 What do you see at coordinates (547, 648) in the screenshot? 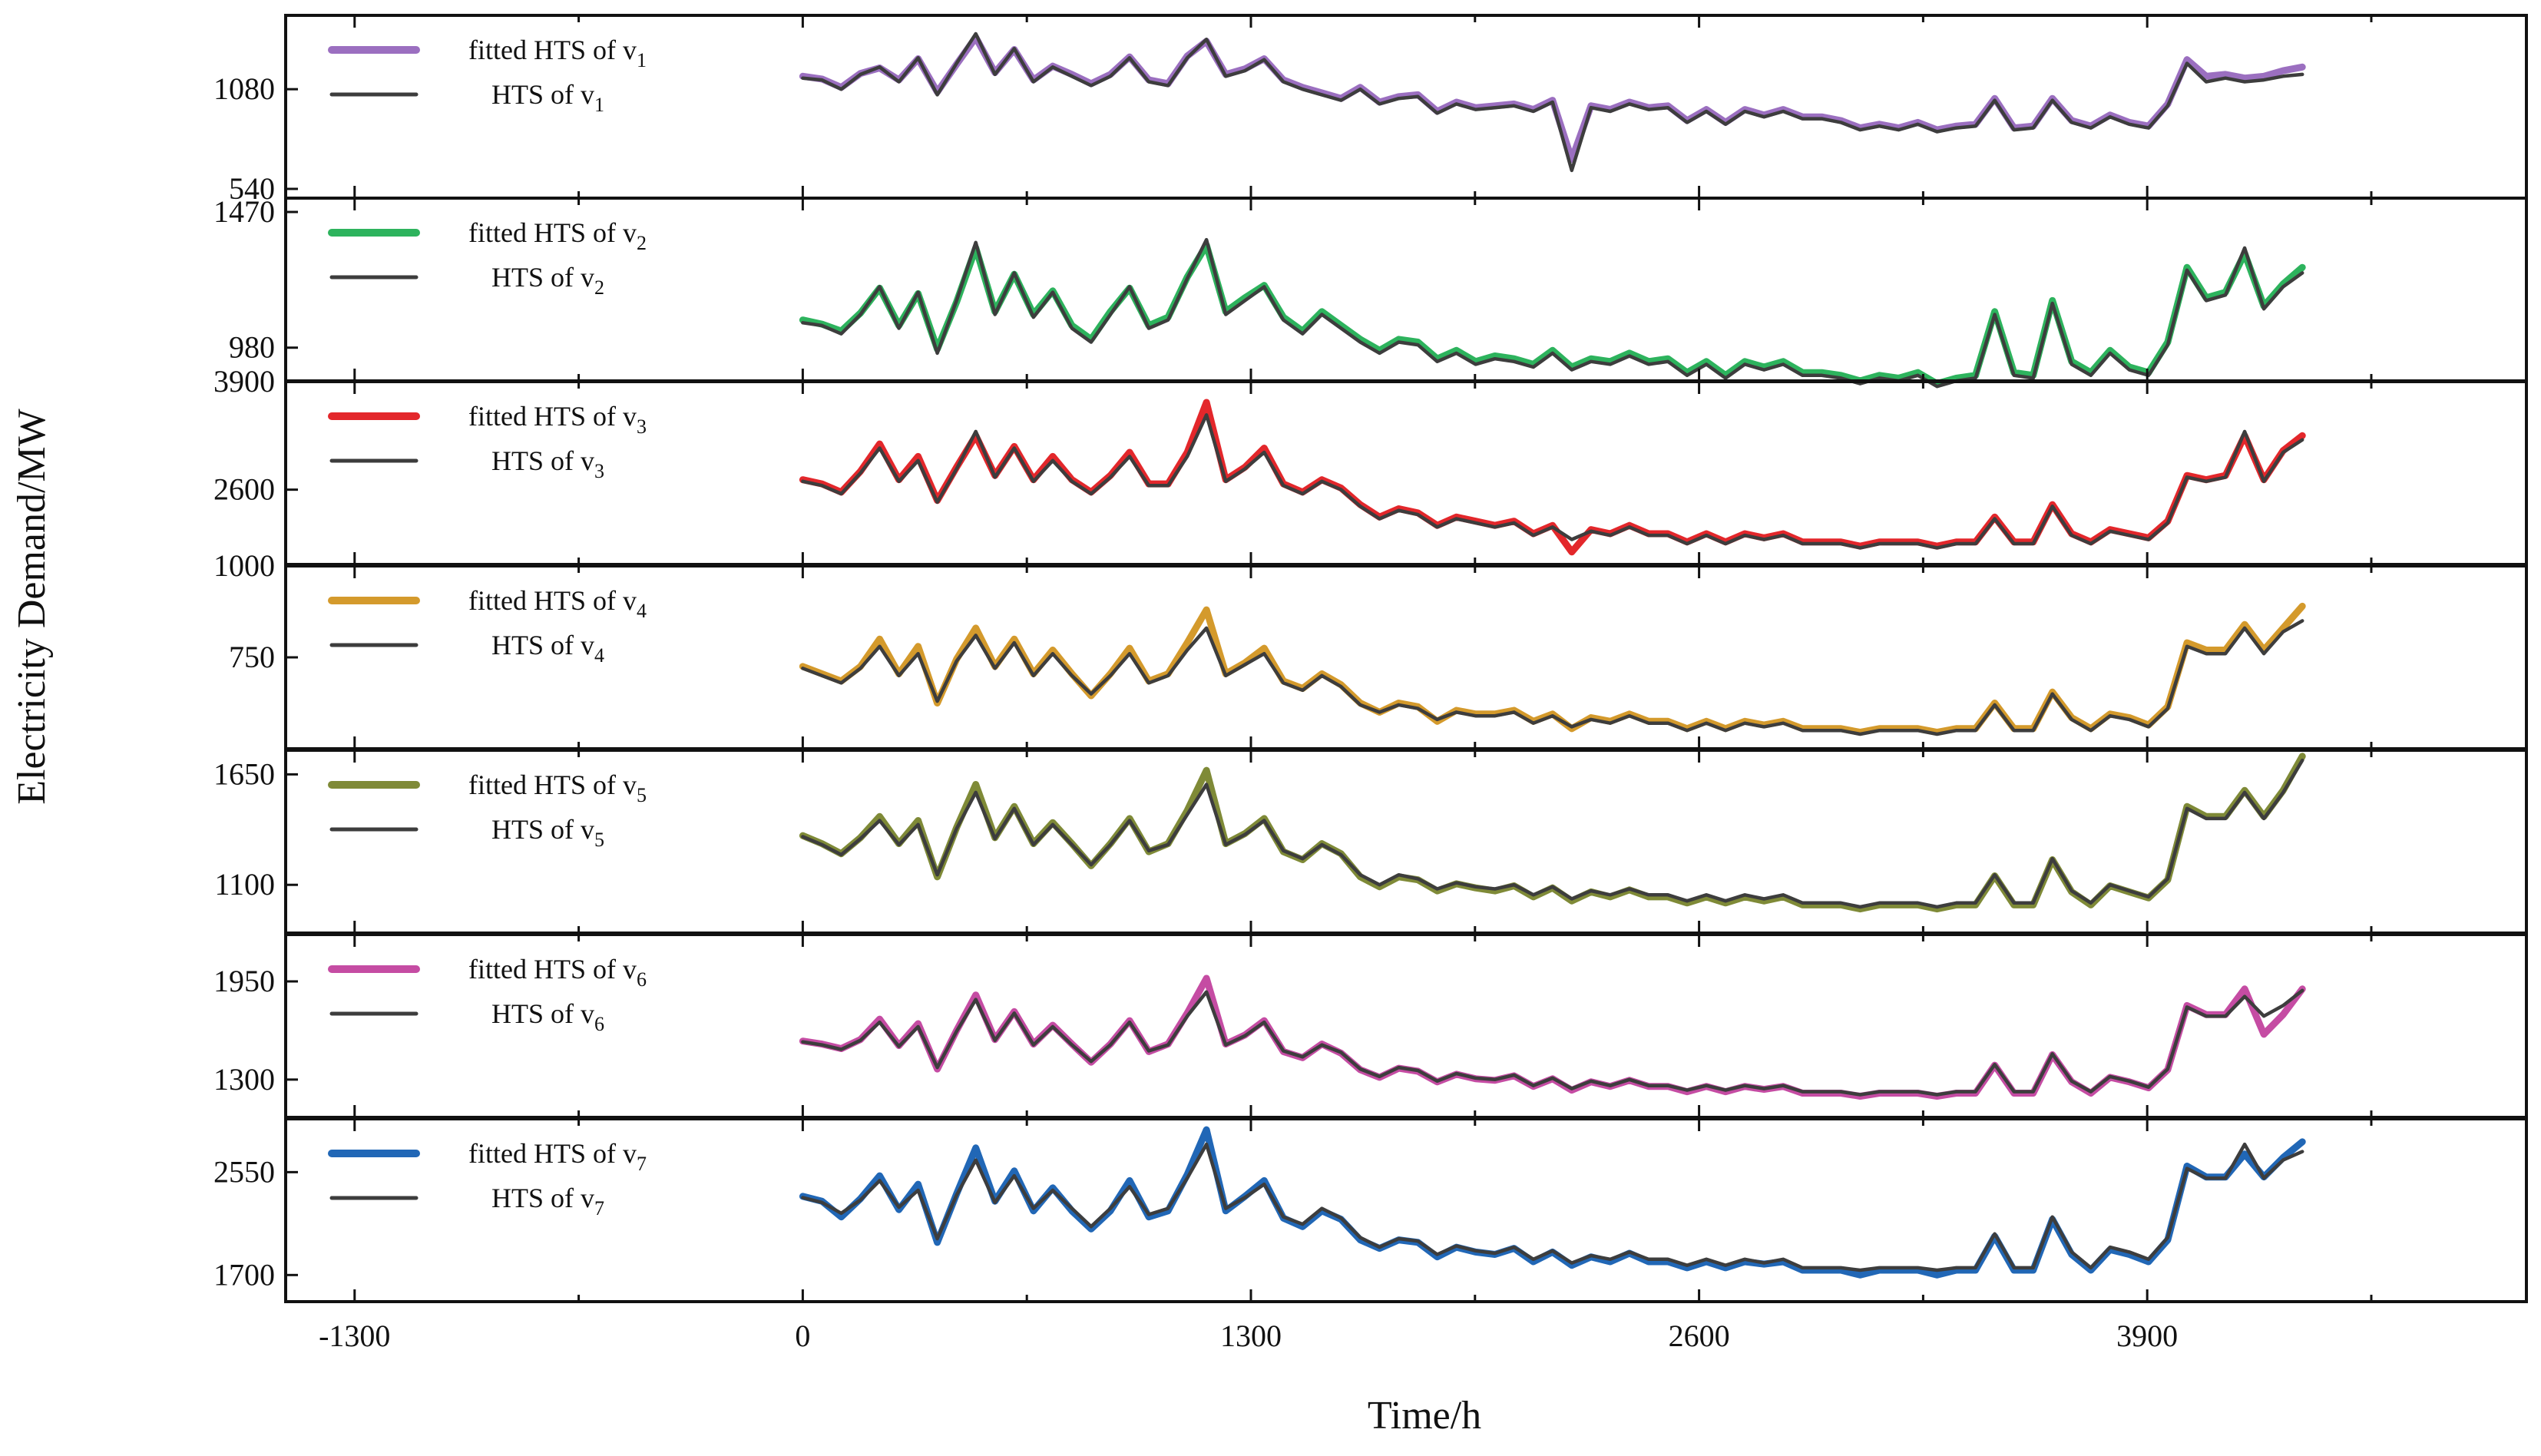
I see `legend-label-actual-v4: HTS of v4` at bounding box center [547, 648].